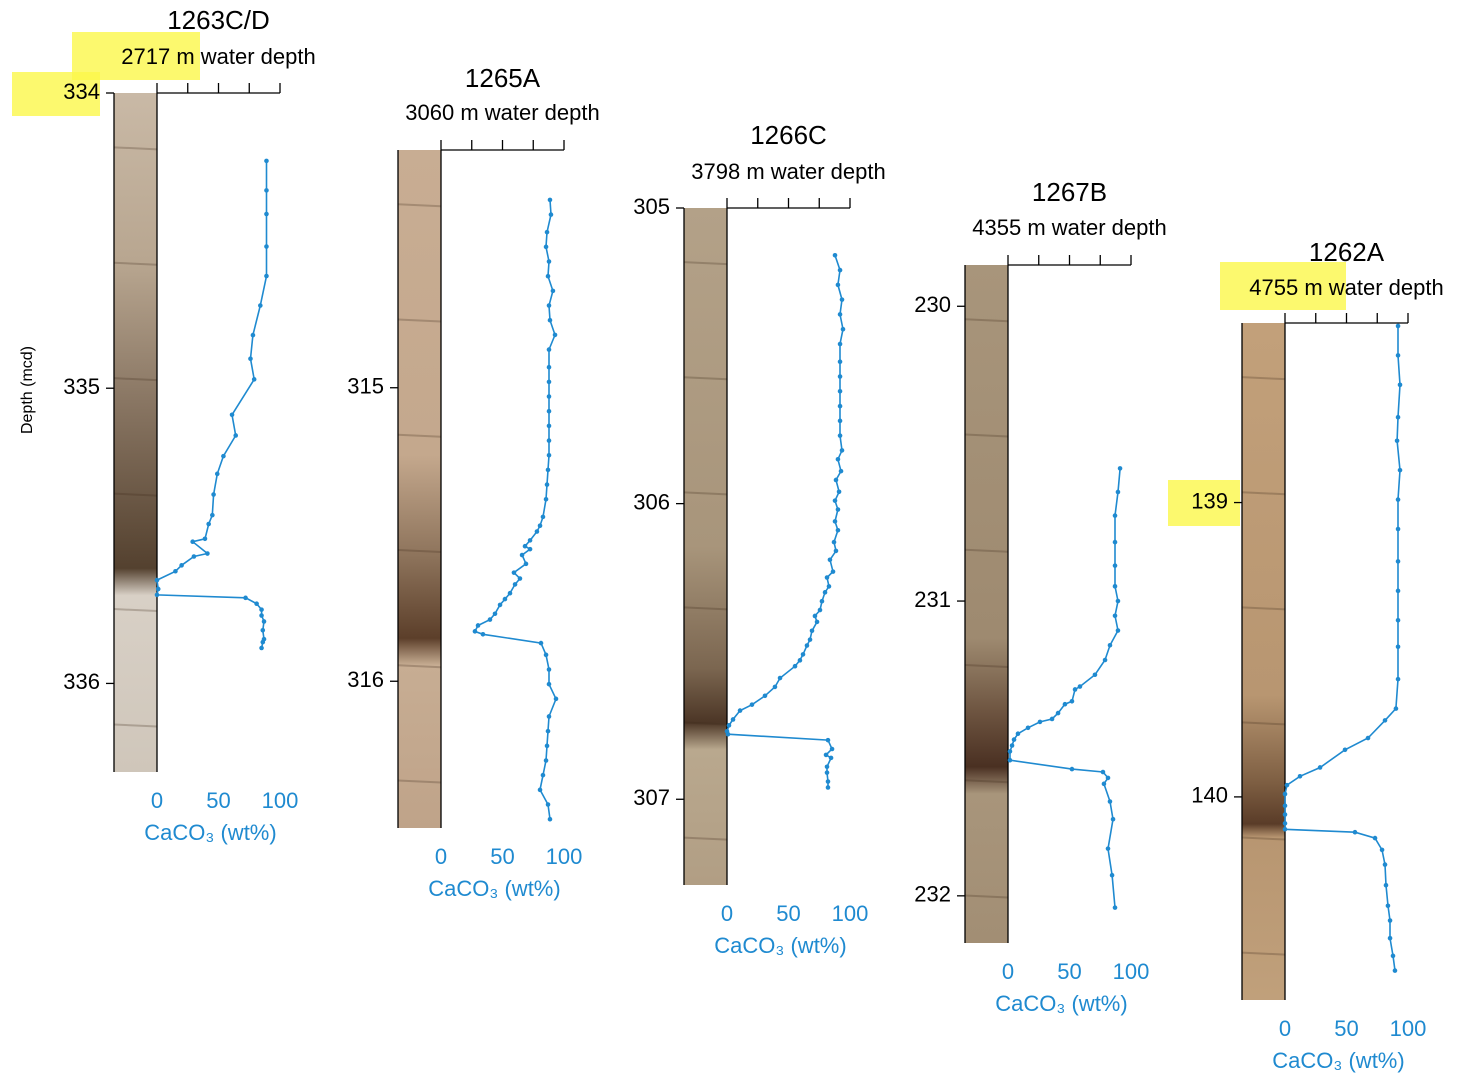  I want to click on chart-title: 1267B, so click(1069, 192).